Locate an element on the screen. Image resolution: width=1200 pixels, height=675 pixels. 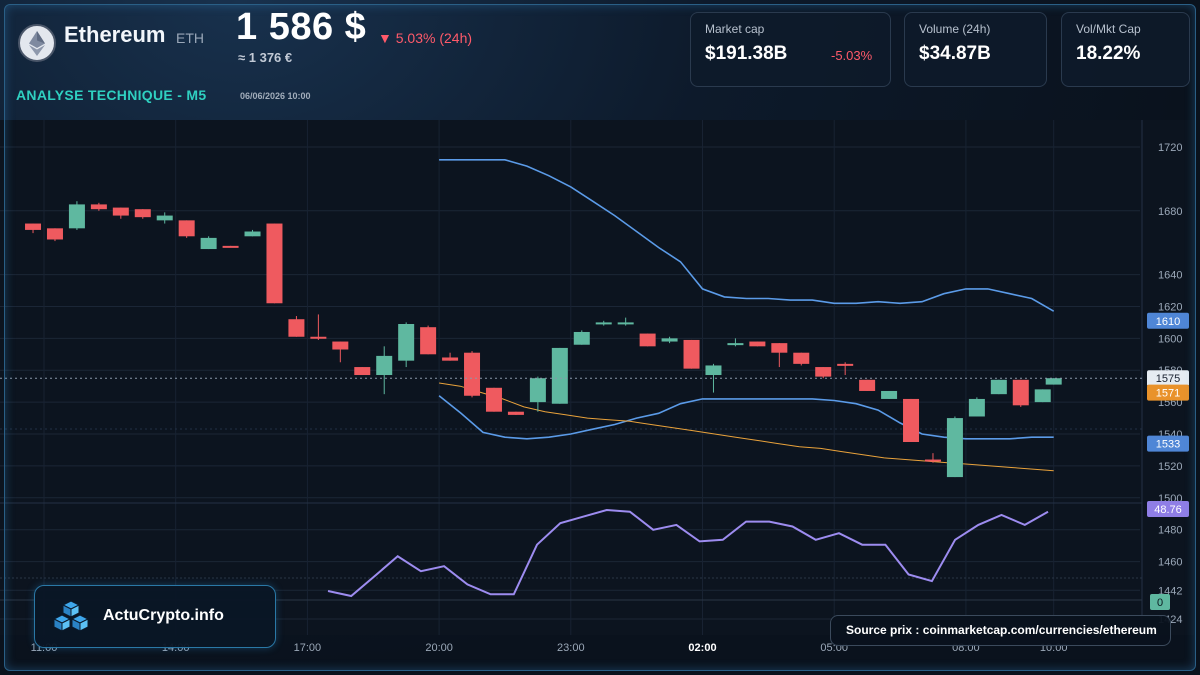
brand-logo-box: ActuCrypto.info is located at coordinates (155, 616).